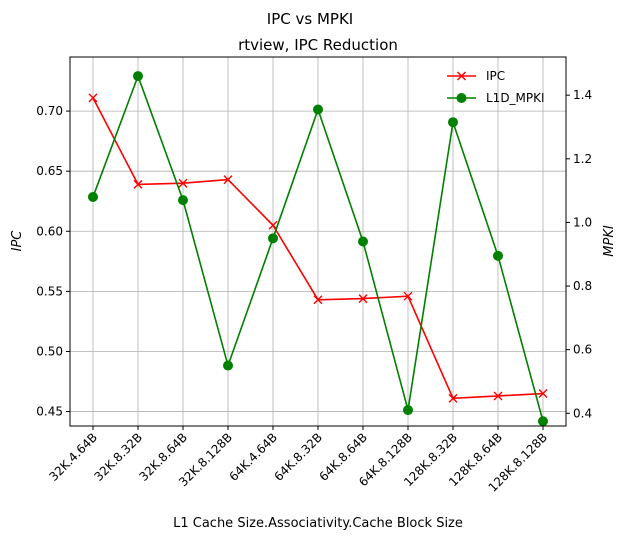 The height and width of the screenshot is (543, 627). I want to click on legend-label: L1D_MPKI, so click(515, 98).